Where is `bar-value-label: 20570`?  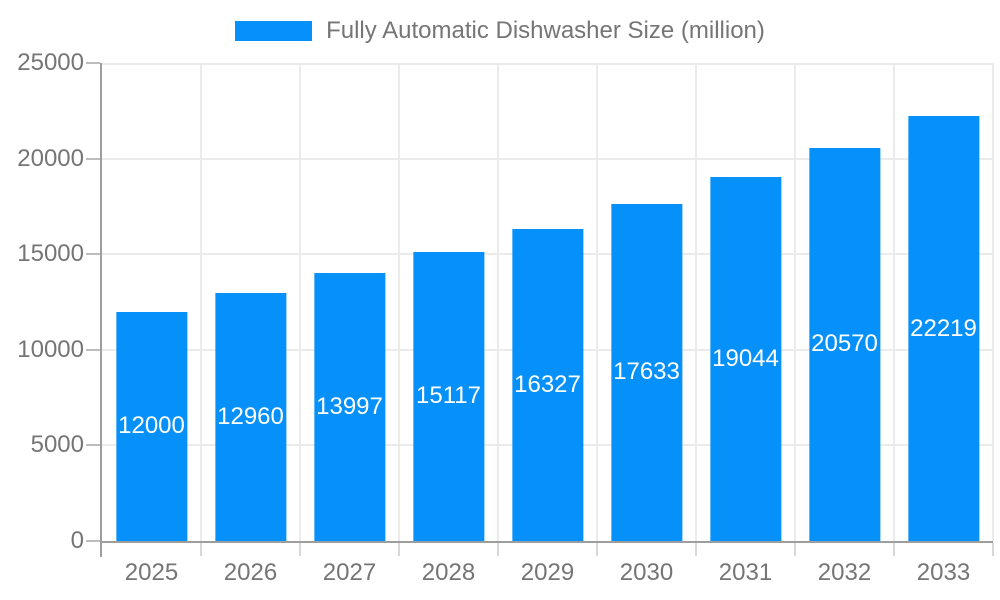
bar-value-label: 20570 is located at coordinates (844, 344).